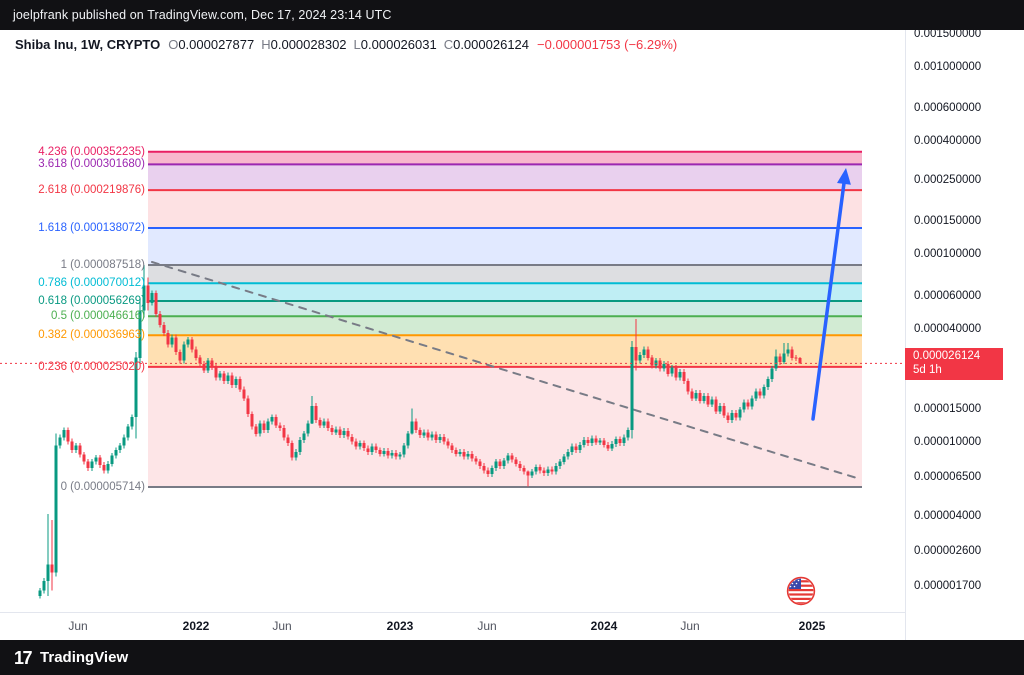 The width and height of the screenshot is (1024, 675). What do you see at coordinates (948, 221) in the screenshot?
I see `price-axis-label: 0.000150000` at bounding box center [948, 221].